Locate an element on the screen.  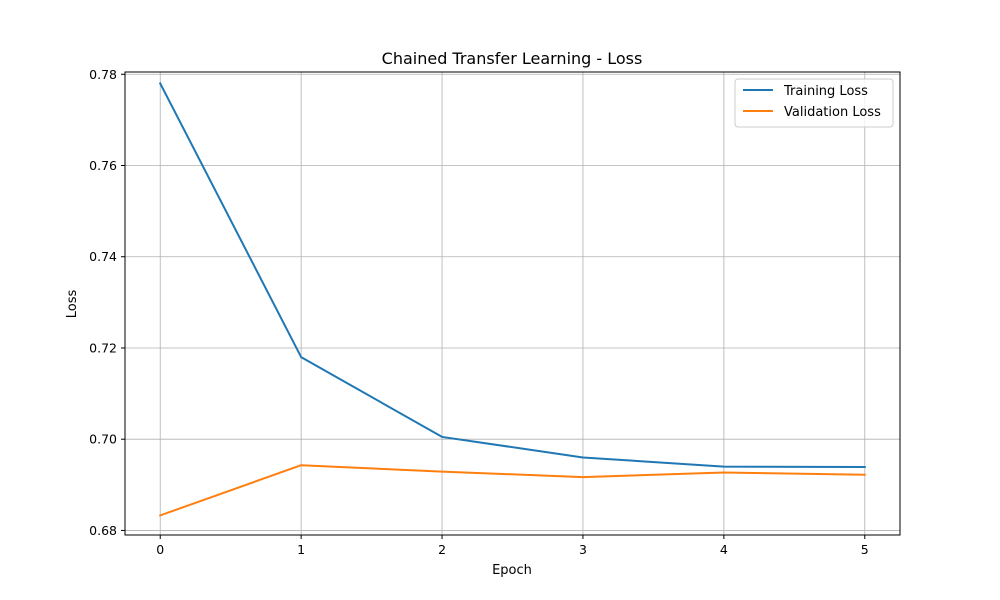
x-axis-label: Epoch is located at coordinates (512, 570).